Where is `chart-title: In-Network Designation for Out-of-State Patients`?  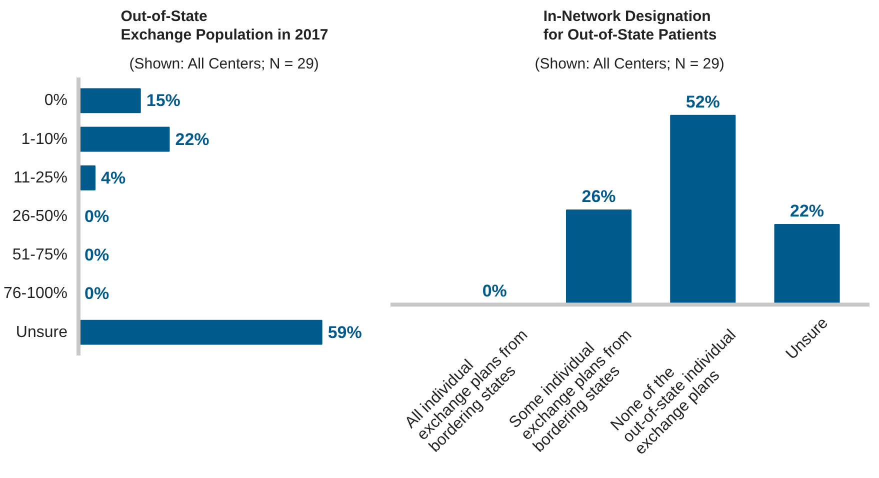 chart-title: In-Network Designation for Out-of-State Patients is located at coordinates (630, 26).